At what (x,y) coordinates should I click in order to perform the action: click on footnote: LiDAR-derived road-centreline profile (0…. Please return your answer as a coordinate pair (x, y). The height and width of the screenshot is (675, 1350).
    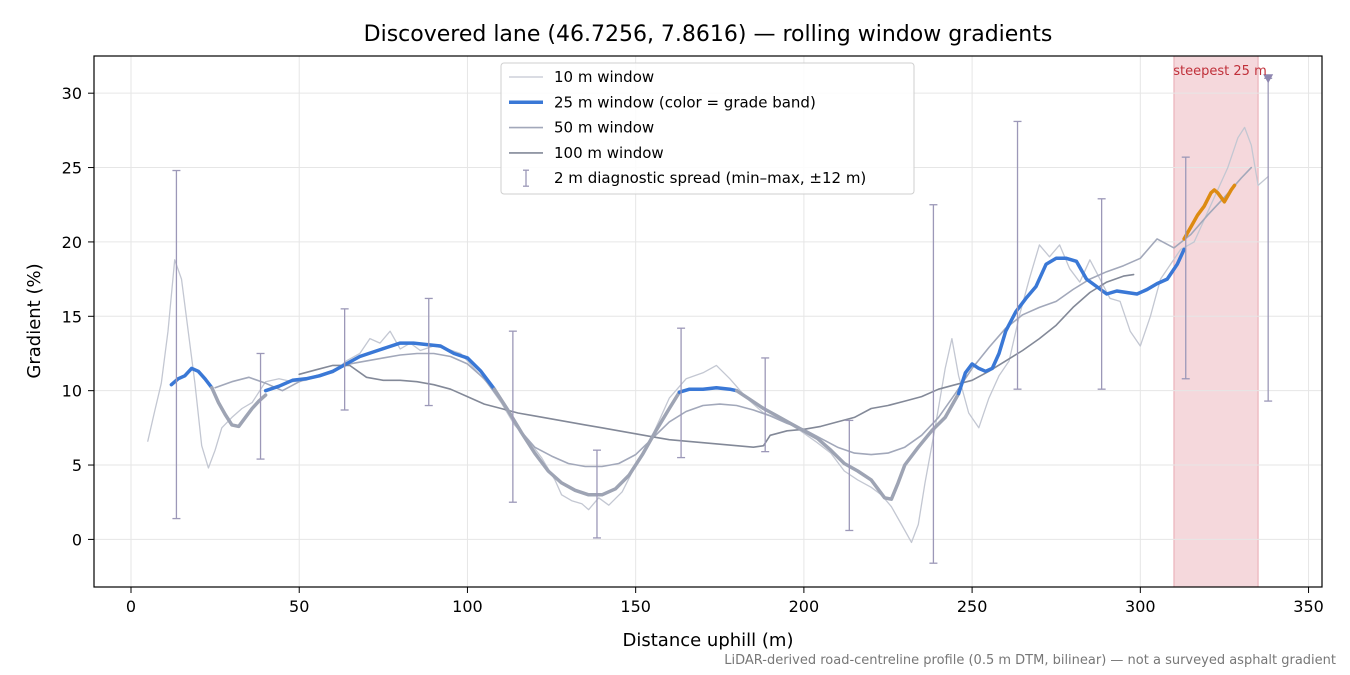
    Looking at the image, I should click on (1030, 660).